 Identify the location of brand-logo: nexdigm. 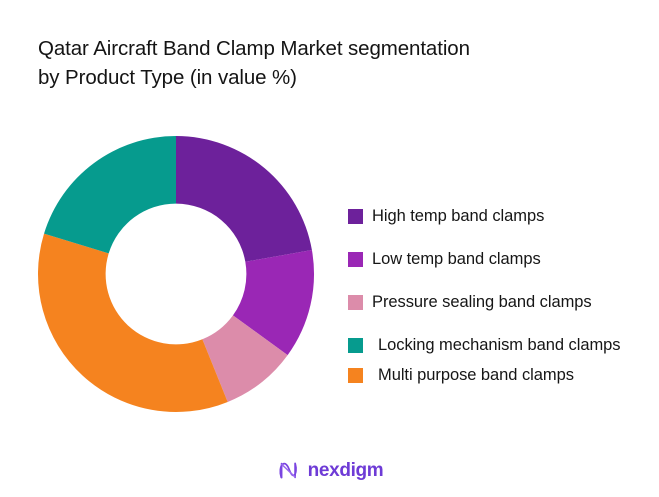
(329, 470).